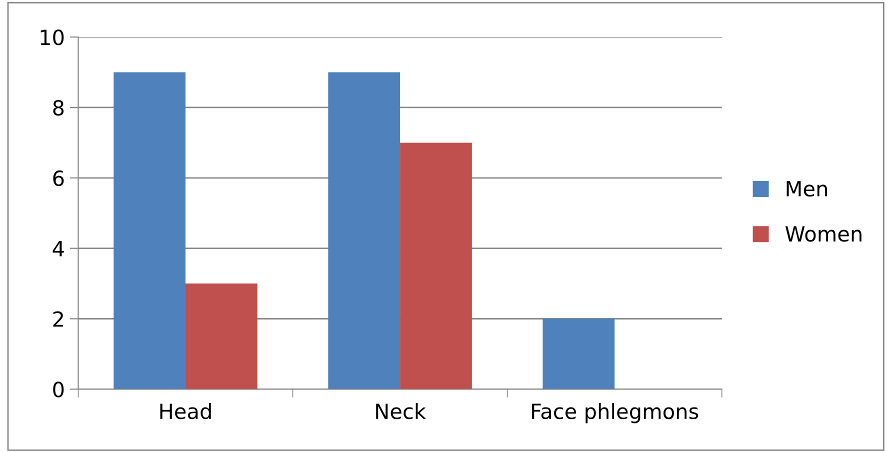 The image size is (889, 452). Describe the element at coordinates (58, 319) in the screenshot. I see `y-tick-label: 2` at that location.